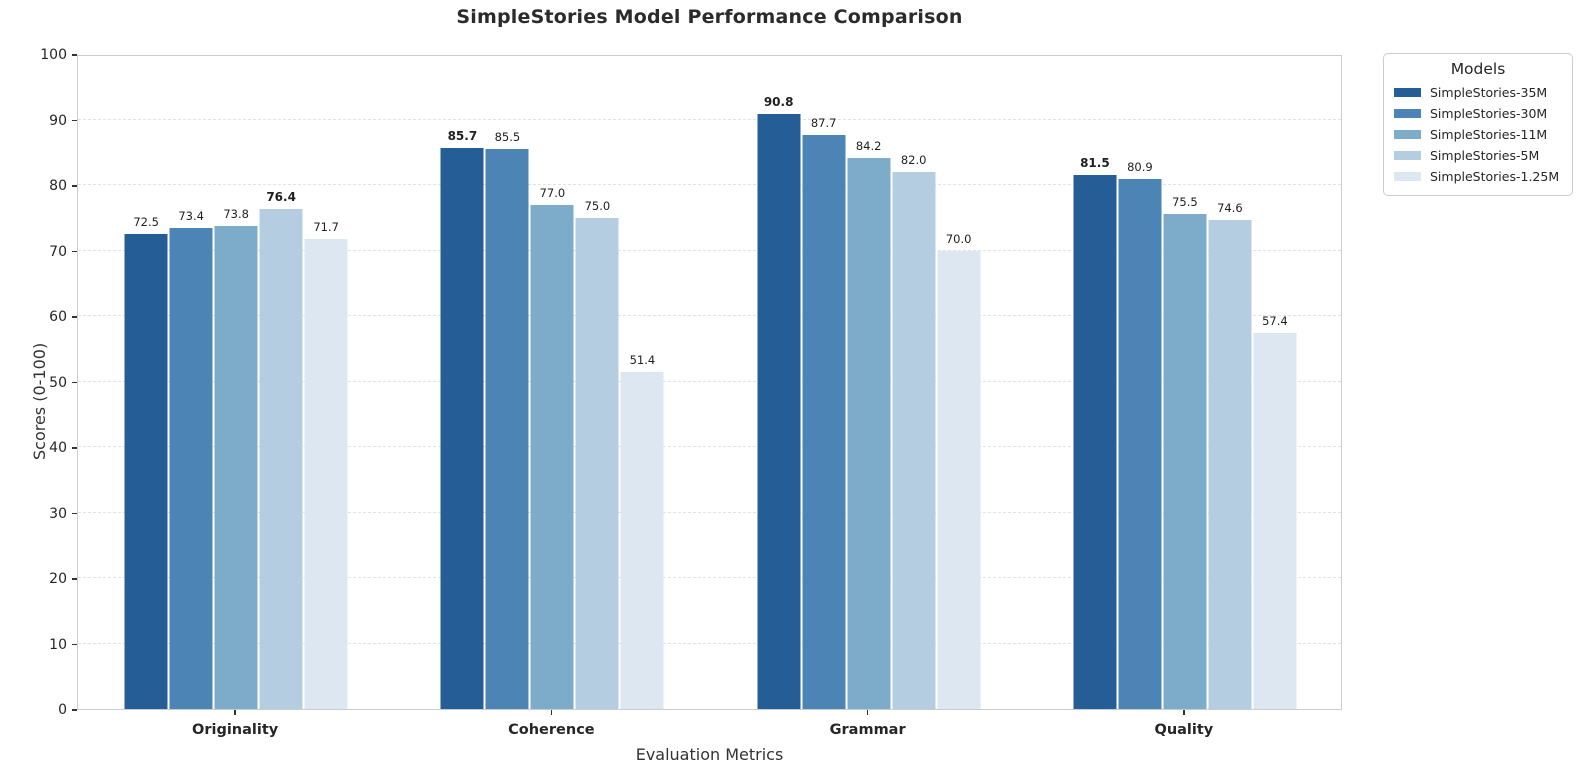  Describe the element at coordinates (58, 382) in the screenshot. I see `y-tick-label: 50` at that location.